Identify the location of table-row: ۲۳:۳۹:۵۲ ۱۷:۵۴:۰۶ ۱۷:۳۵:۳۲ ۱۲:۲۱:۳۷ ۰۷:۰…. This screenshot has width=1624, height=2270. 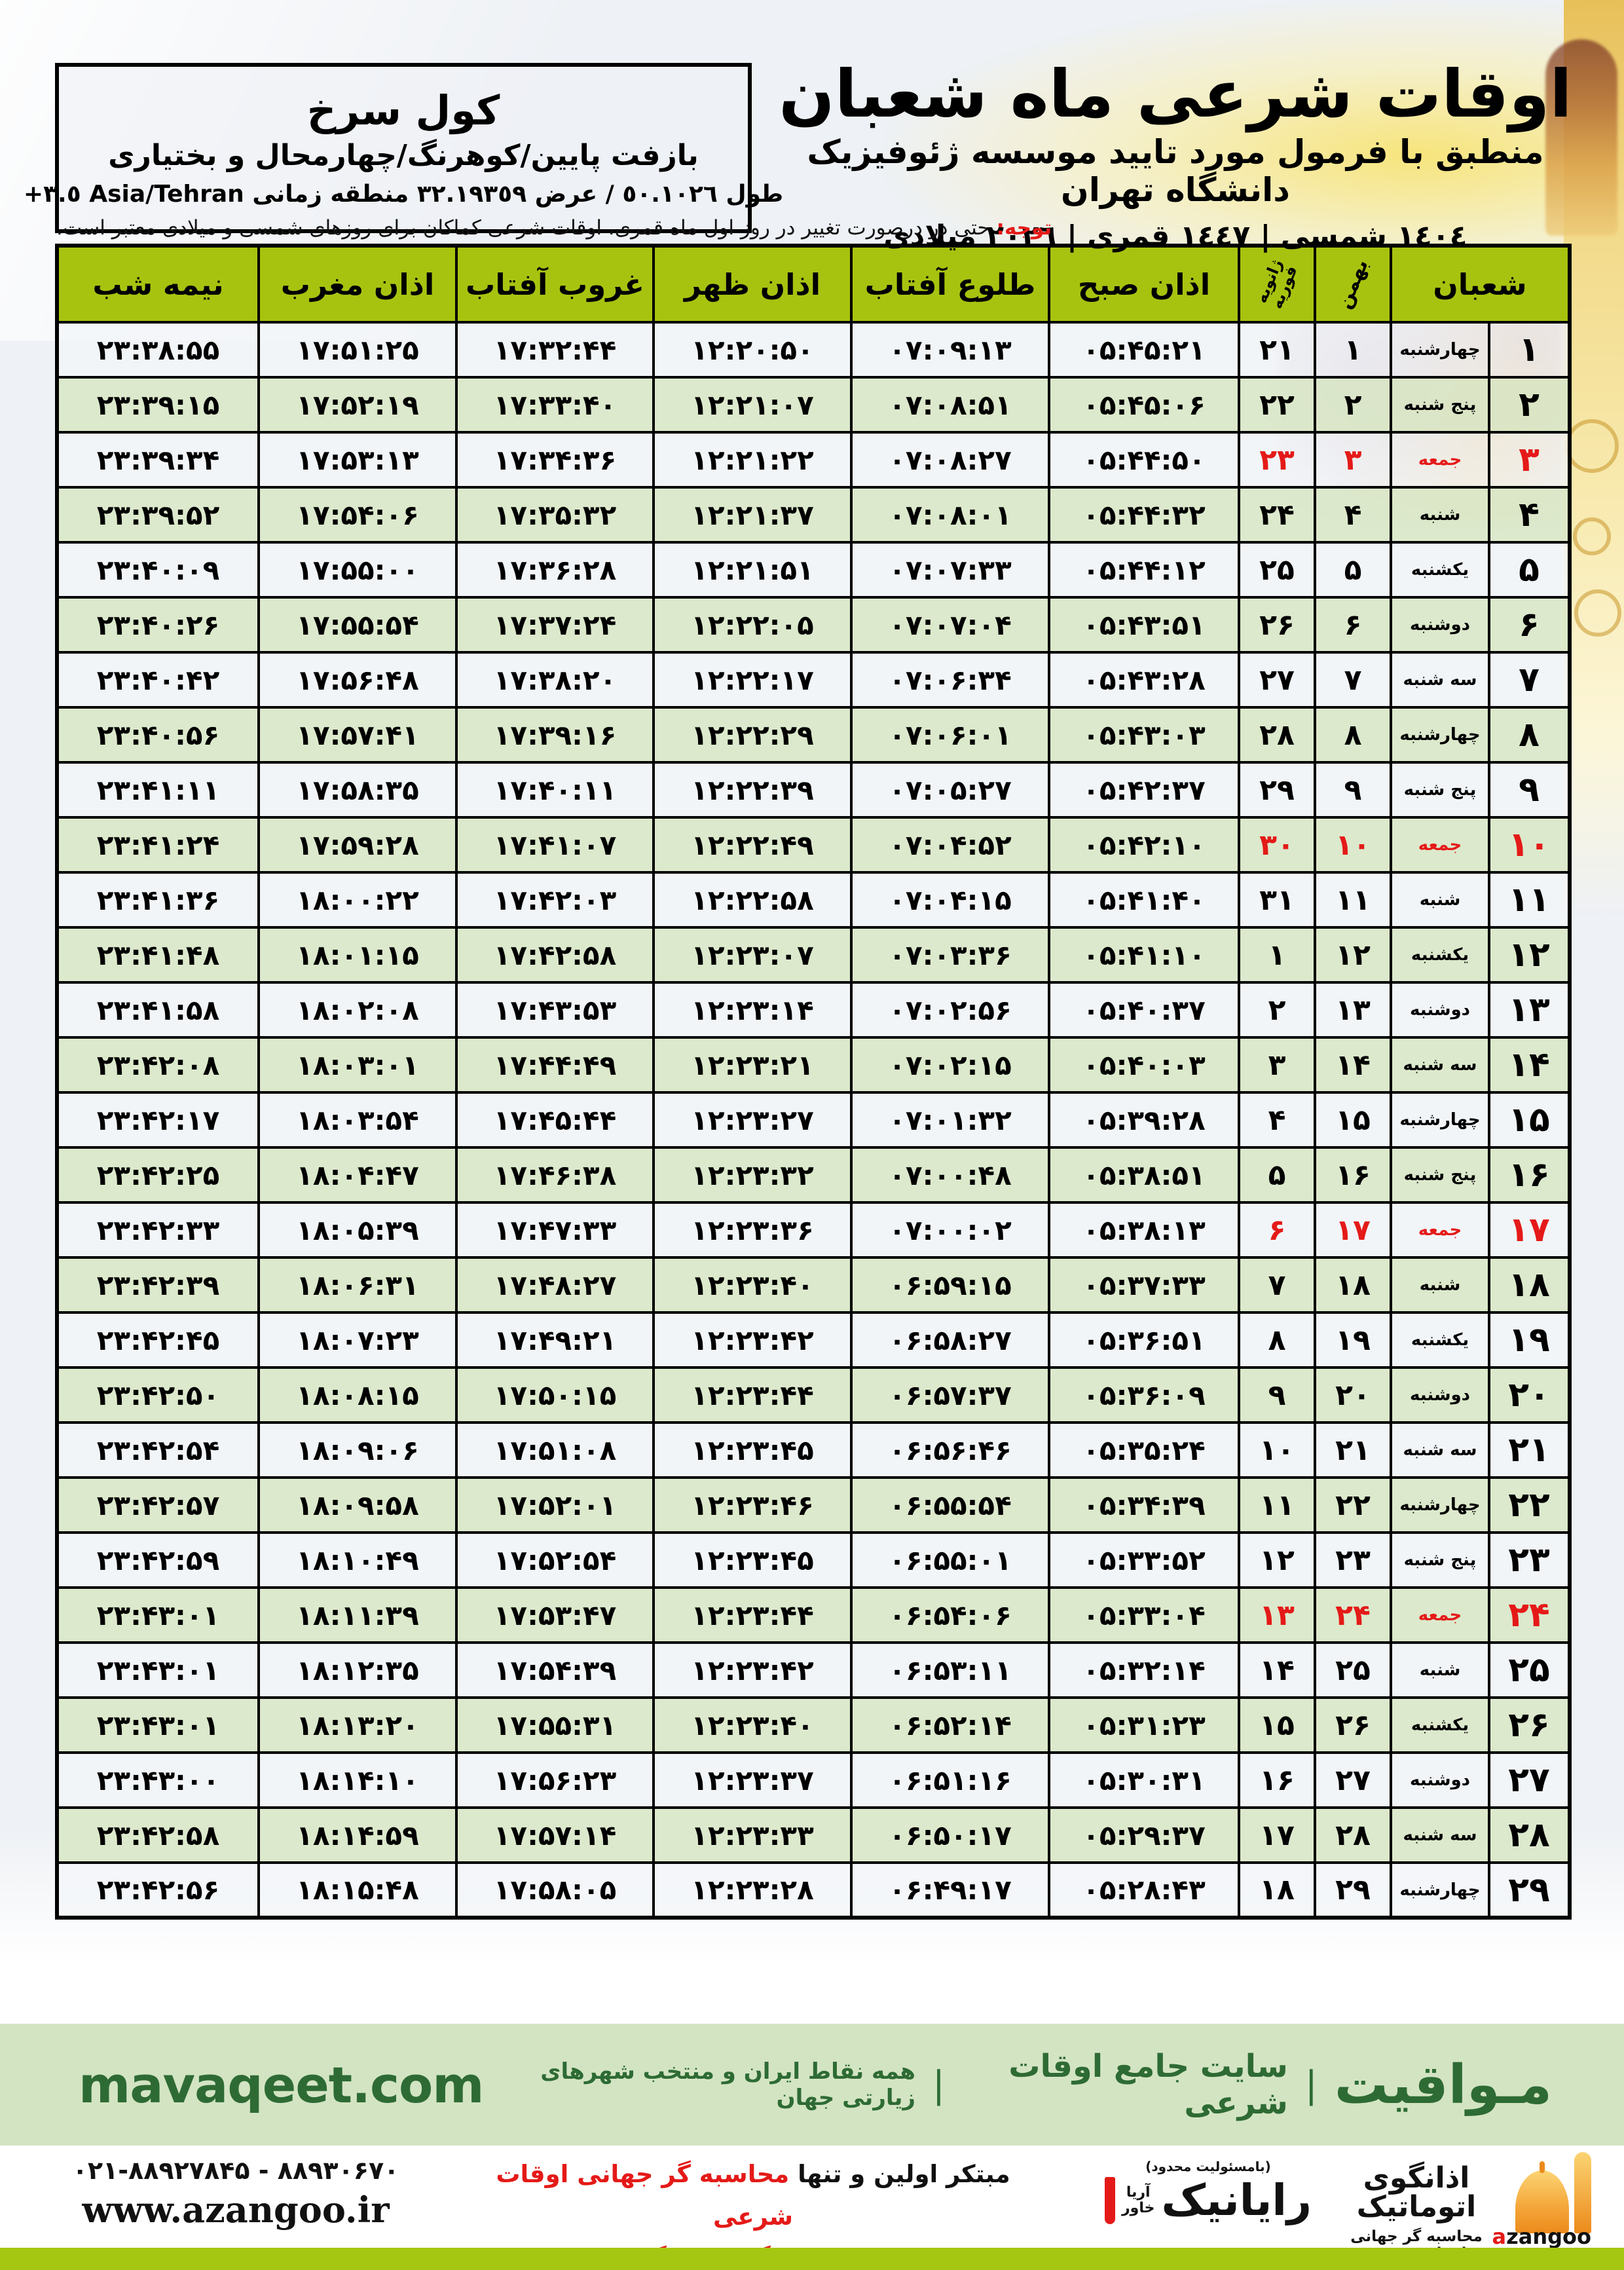
(814, 515).